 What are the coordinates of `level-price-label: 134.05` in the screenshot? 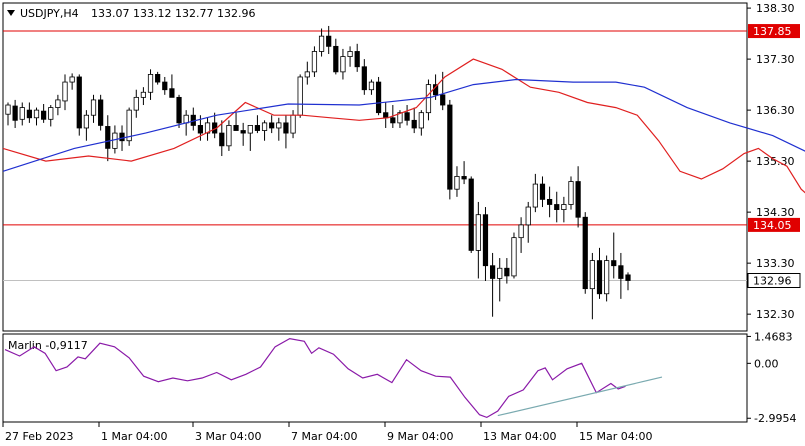 It's located at (772, 225).